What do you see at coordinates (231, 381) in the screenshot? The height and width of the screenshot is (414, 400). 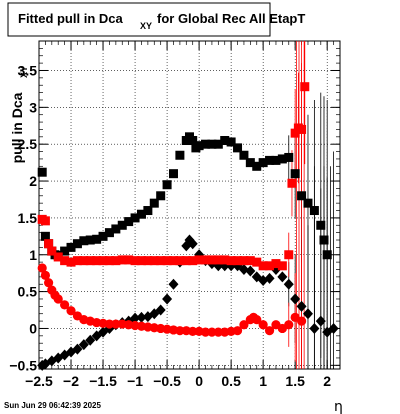 I see `x-tick-label: 0.5` at bounding box center [231, 381].